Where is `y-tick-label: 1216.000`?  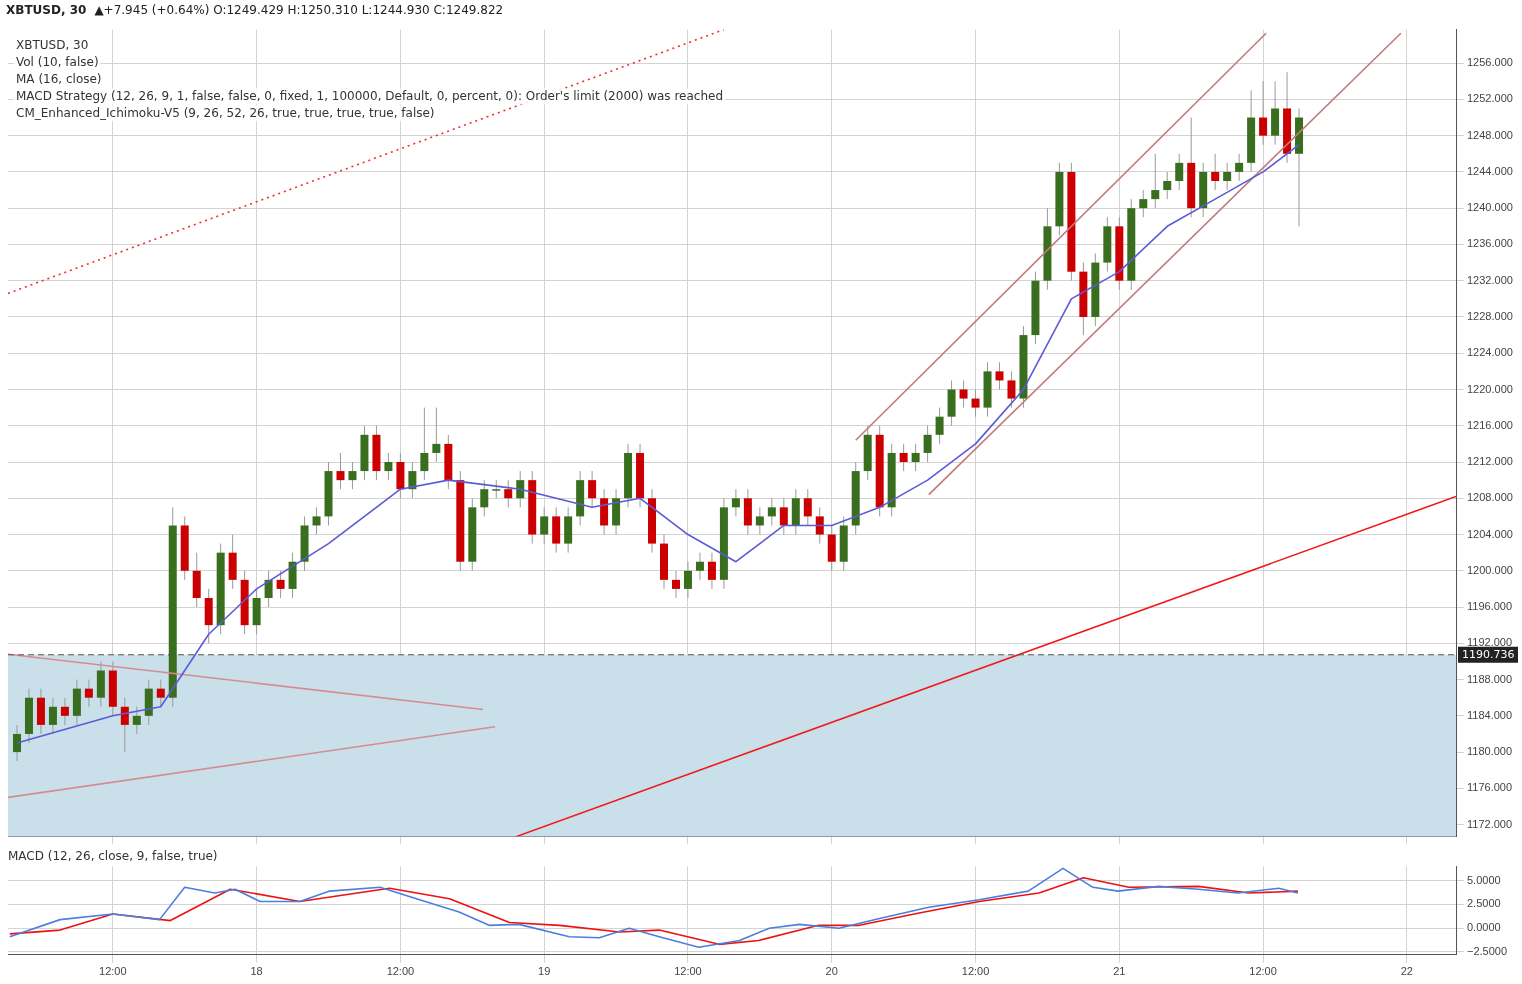 y-tick-label: 1216.000 is located at coordinates (1490, 424).